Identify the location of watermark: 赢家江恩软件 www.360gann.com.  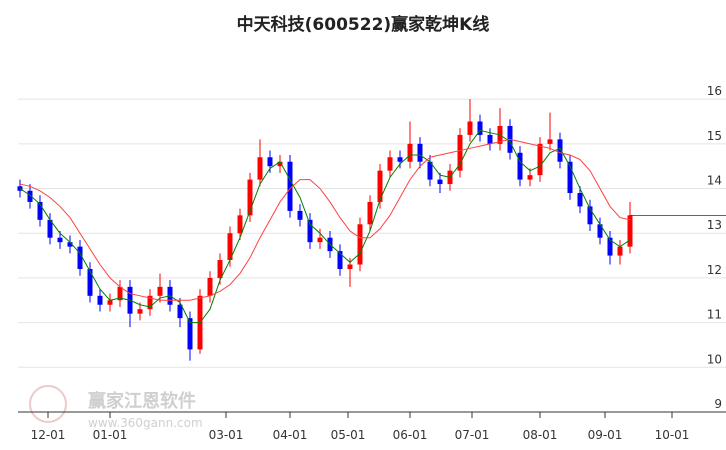
(116, 407).